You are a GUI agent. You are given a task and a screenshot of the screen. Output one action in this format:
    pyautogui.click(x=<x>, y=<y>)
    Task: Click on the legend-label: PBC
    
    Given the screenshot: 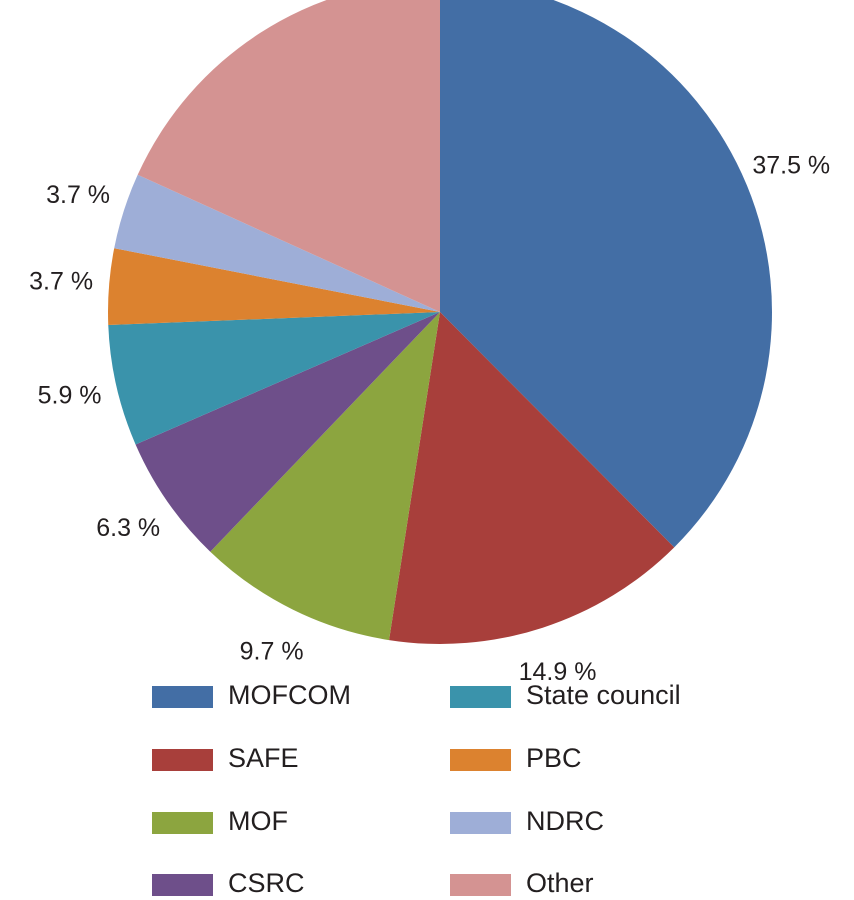 What is the action you would take?
    pyautogui.click(x=554, y=758)
    